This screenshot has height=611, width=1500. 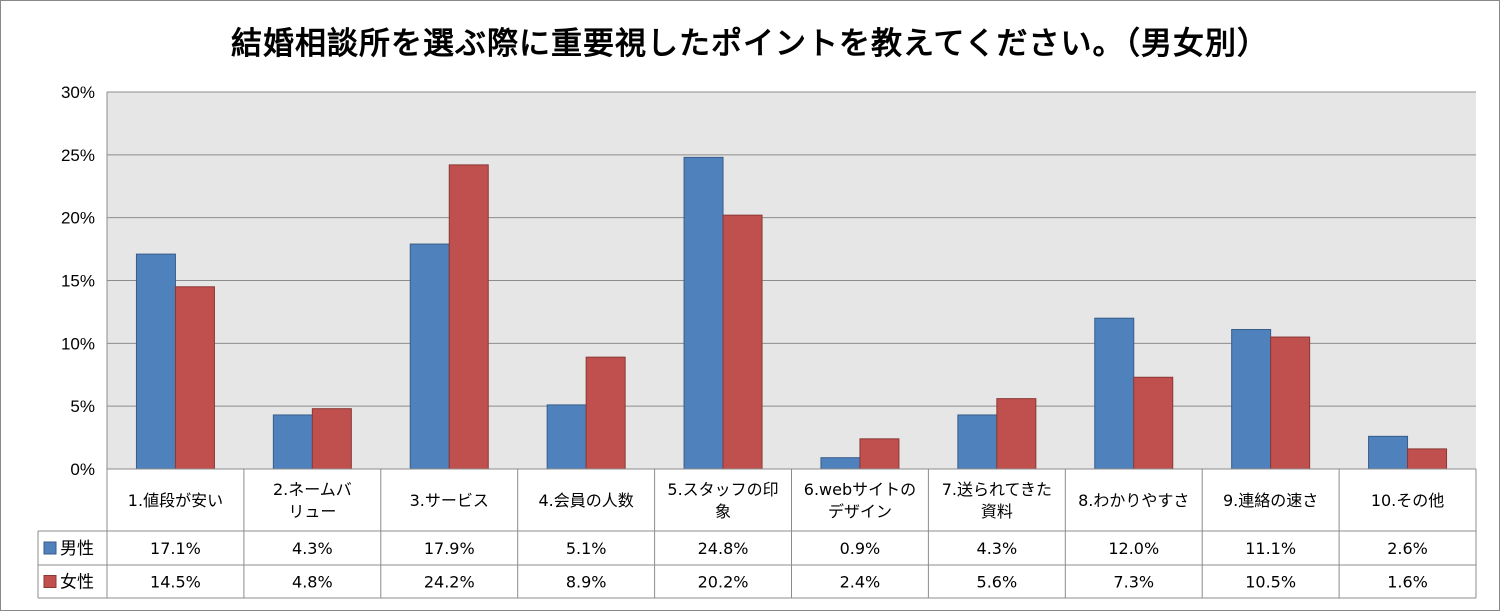 I want to click on chart-title: 結婚相談所を選ぶ際に重要視したポイントを教えてください。（男女別）, so click(x=750, y=44).